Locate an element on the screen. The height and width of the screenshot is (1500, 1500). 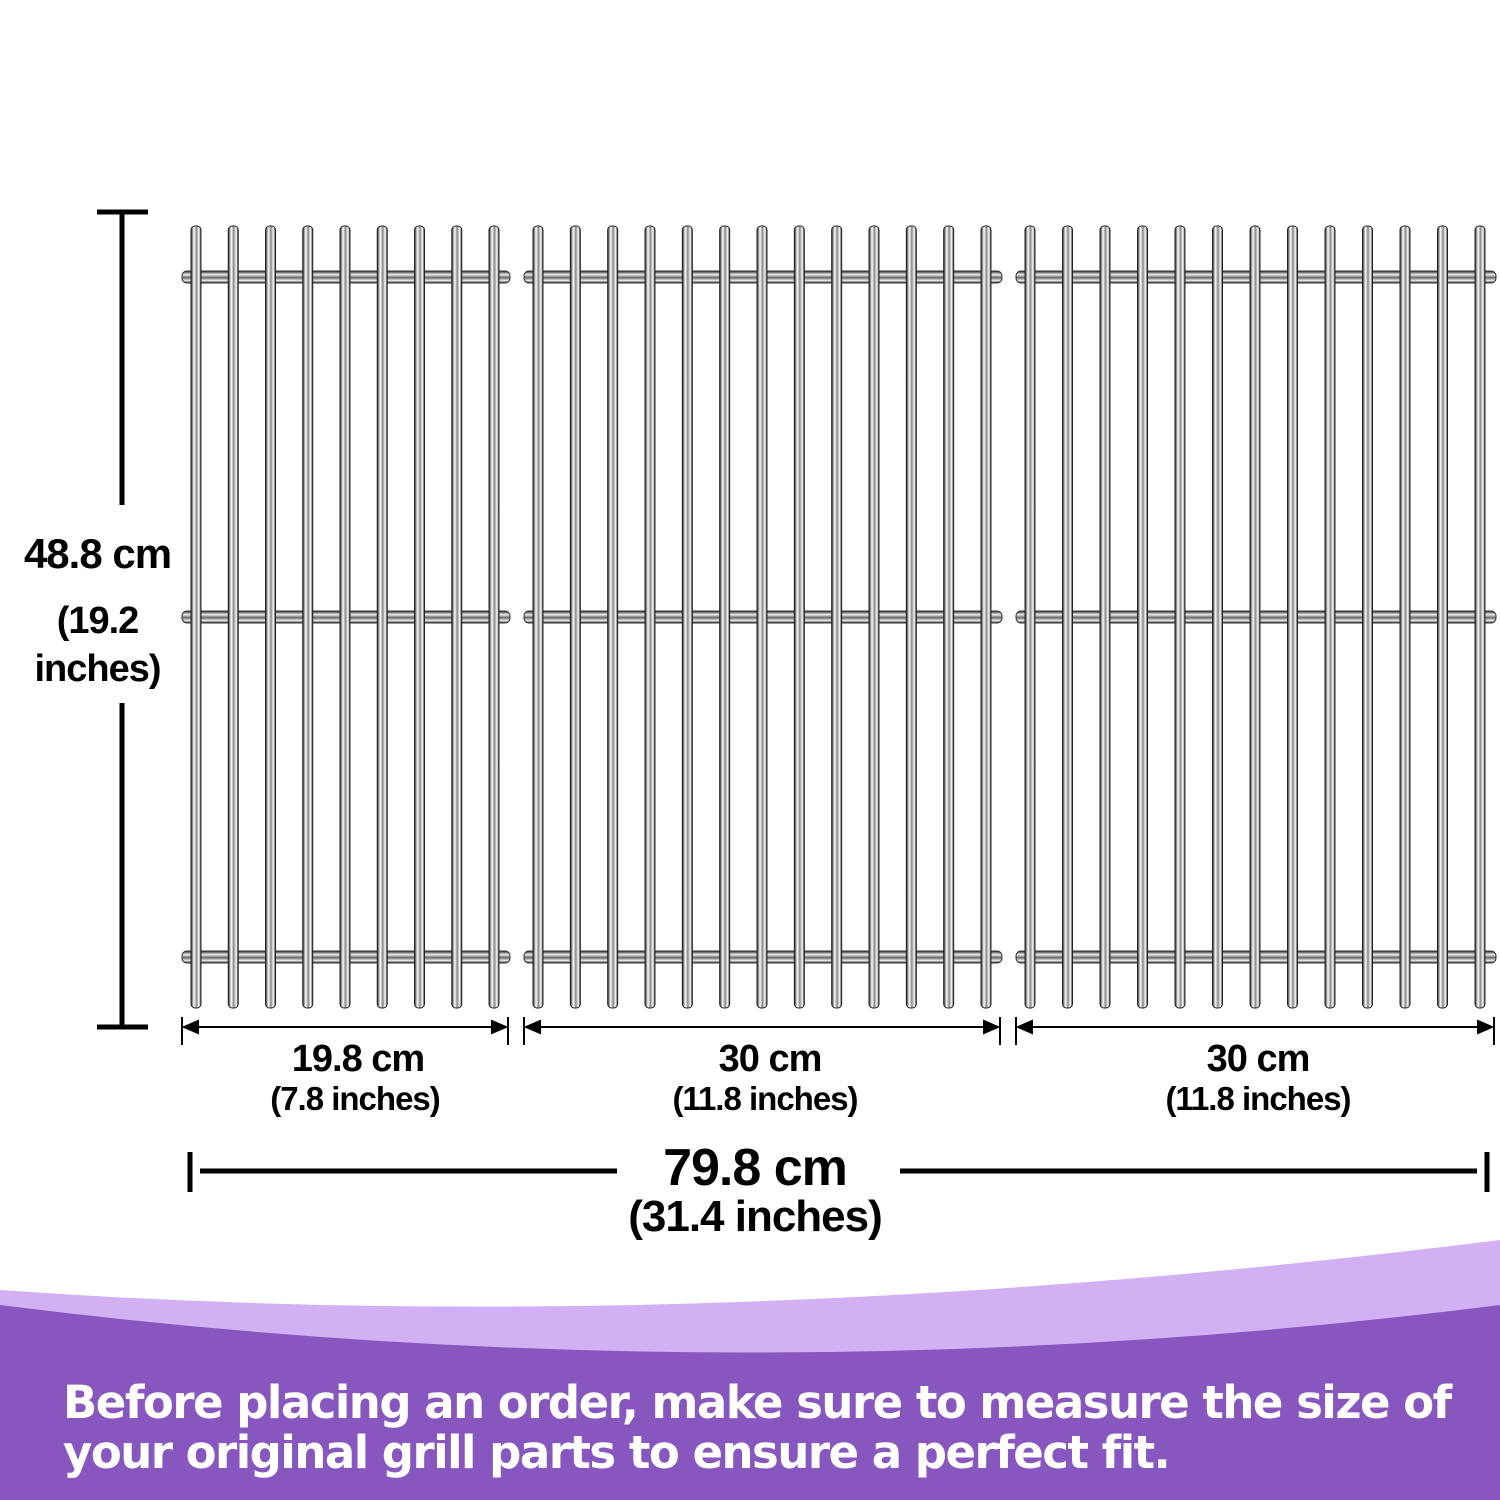
grate-1-width-inches: (7.8 inches) is located at coordinates (355, 1098).